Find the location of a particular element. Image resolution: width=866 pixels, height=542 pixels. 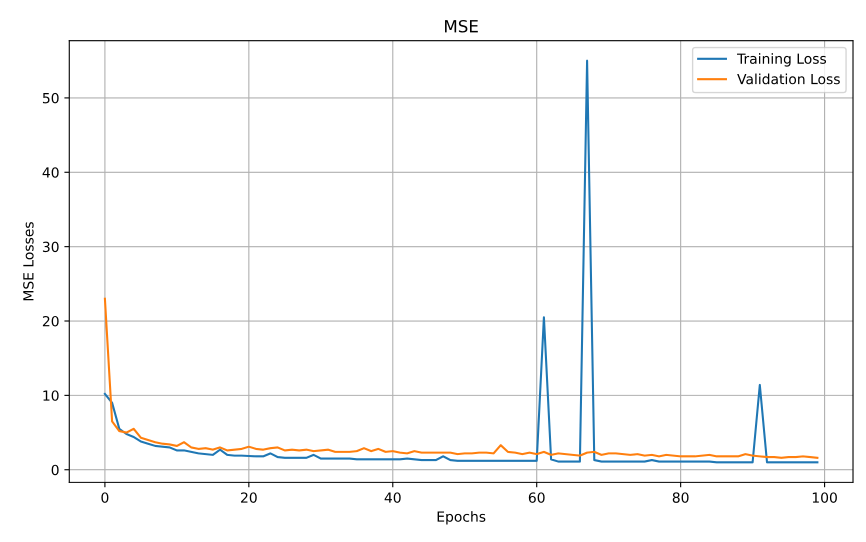

y-tick-label: 0 is located at coordinates (55, 470).